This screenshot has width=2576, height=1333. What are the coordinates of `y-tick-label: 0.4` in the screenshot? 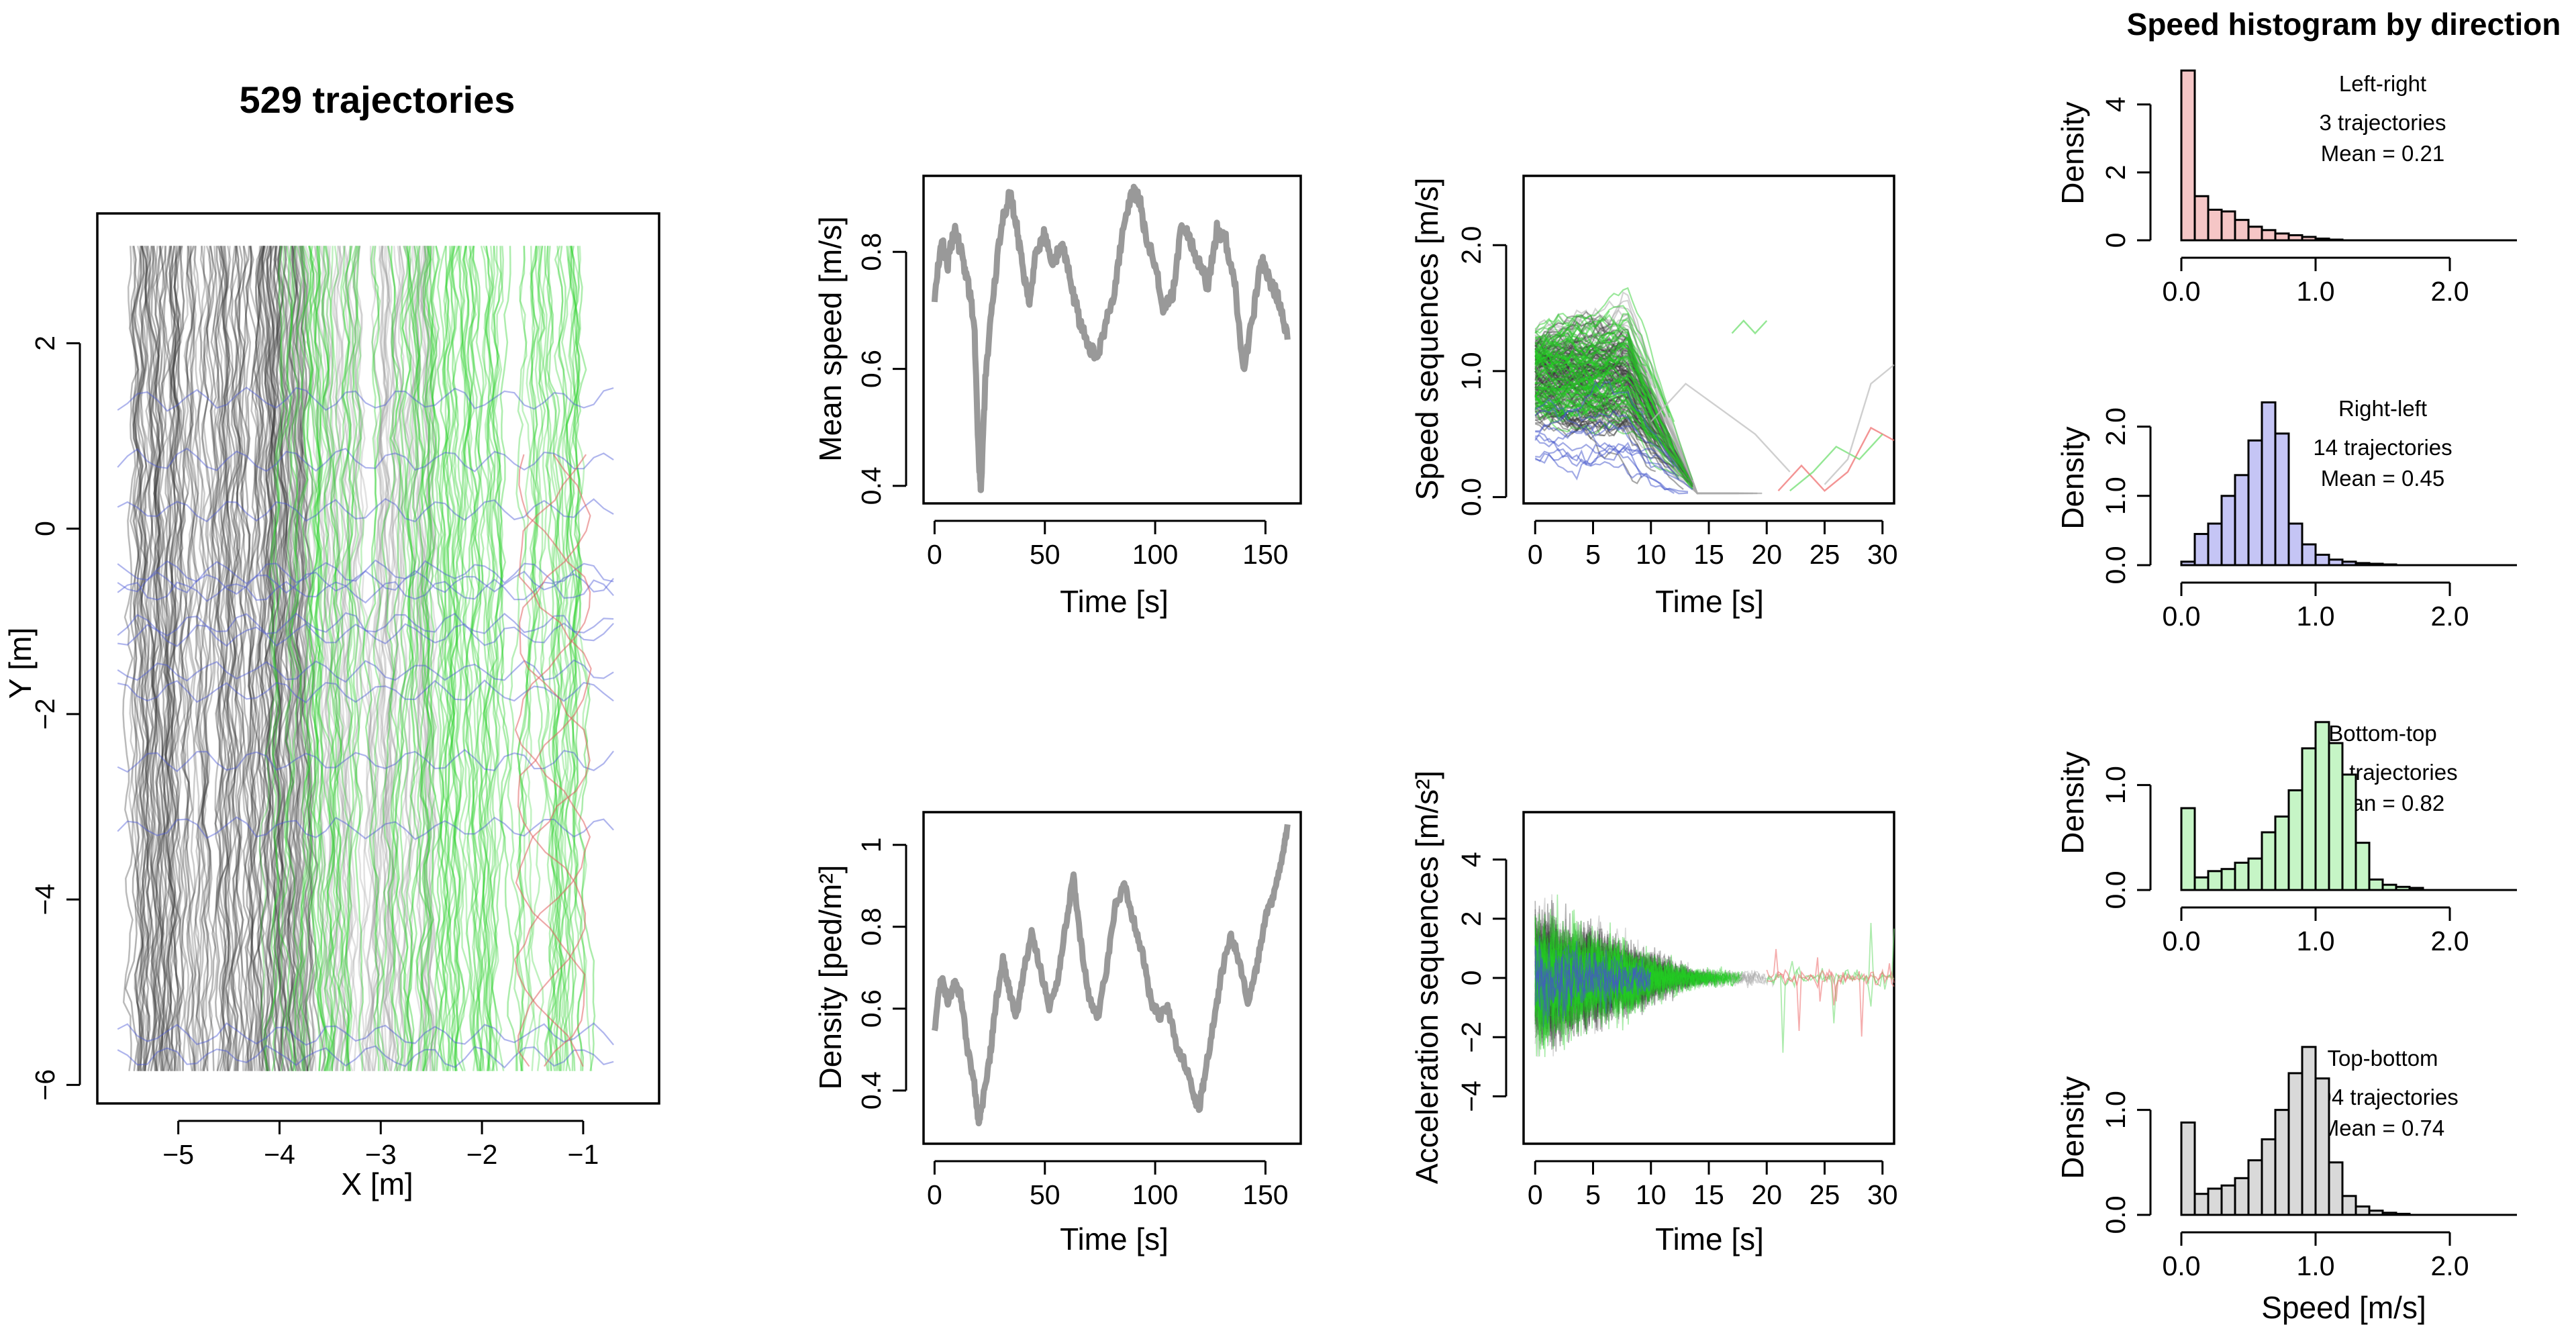 It's located at (871, 1090).